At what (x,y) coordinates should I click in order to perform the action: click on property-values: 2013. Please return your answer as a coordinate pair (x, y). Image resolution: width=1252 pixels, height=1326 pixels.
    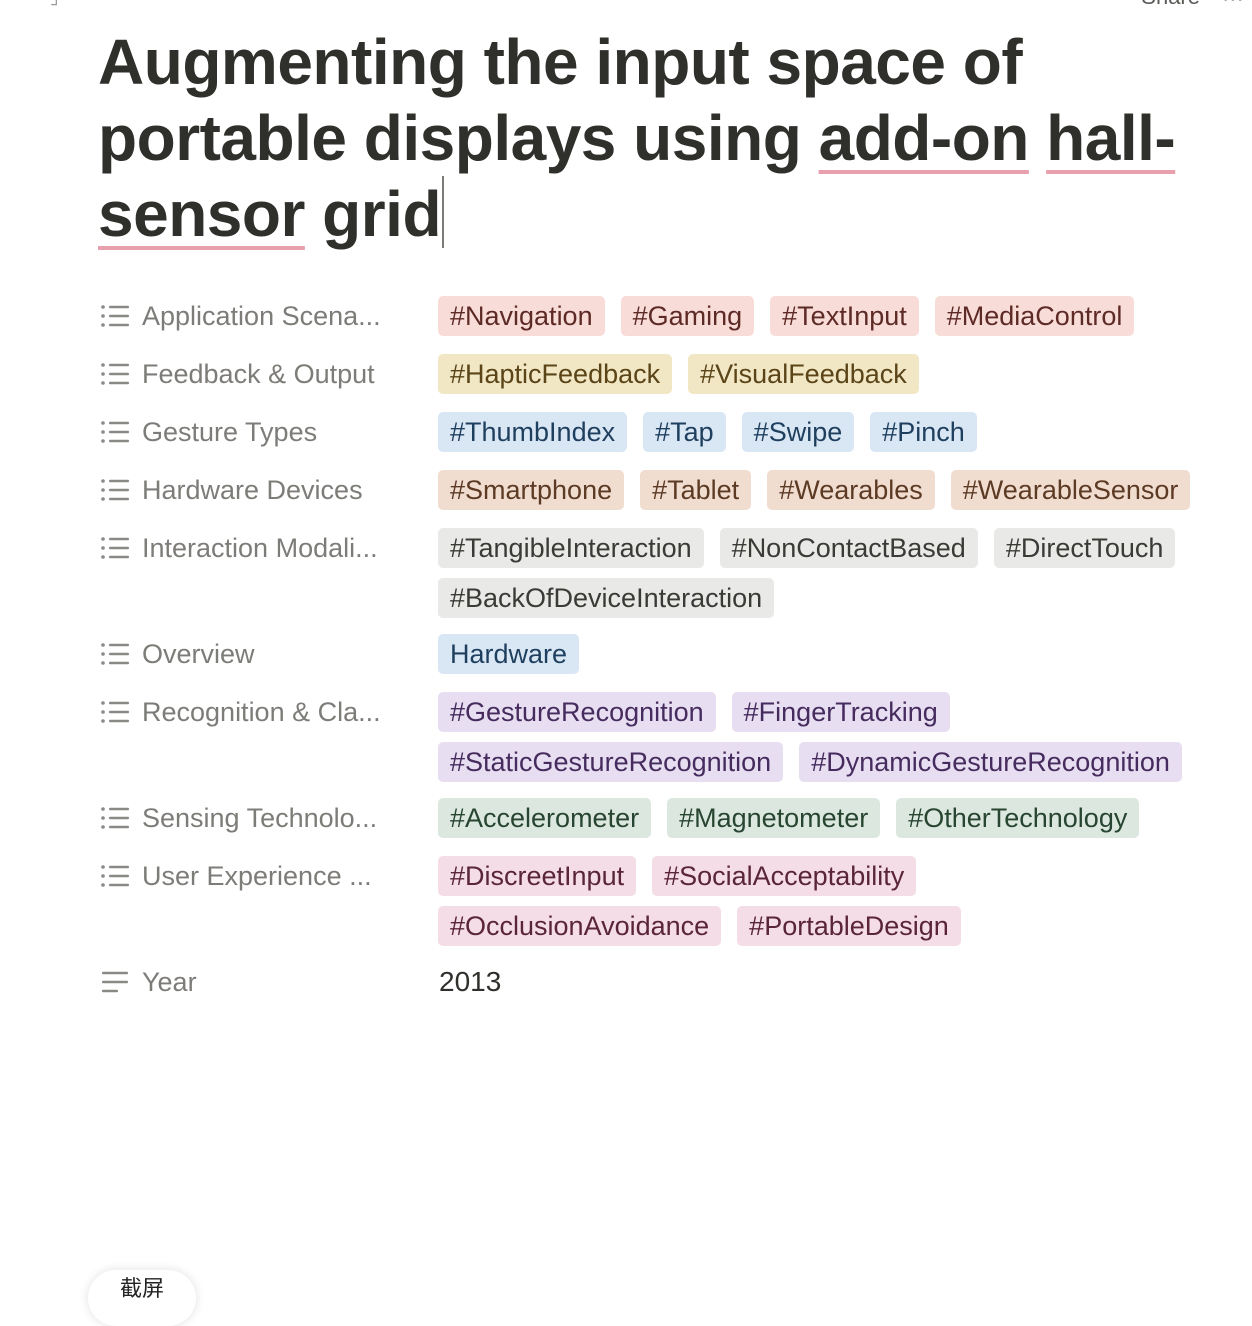
    Looking at the image, I should click on (824, 982).